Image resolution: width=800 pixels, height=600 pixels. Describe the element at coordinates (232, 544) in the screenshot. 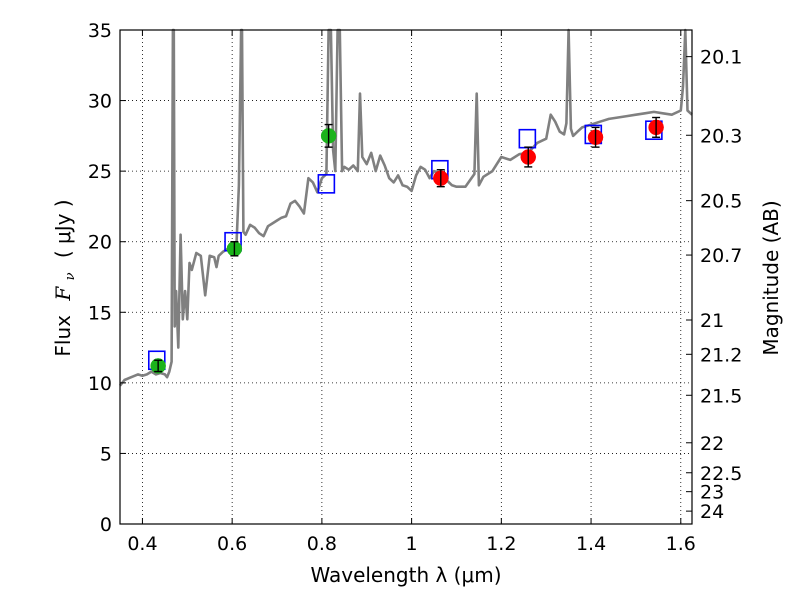

I see `x-tick-label: 0.6` at that location.